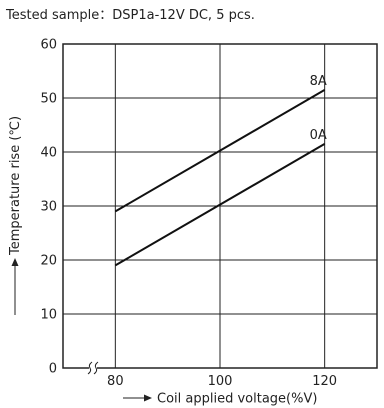 The height and width of the screenshot is (408, 384). Describe the element at coordinates (237, 399) in the screenshot. I see `x-axis-label: Coil applied voltage(%V)` at that location.